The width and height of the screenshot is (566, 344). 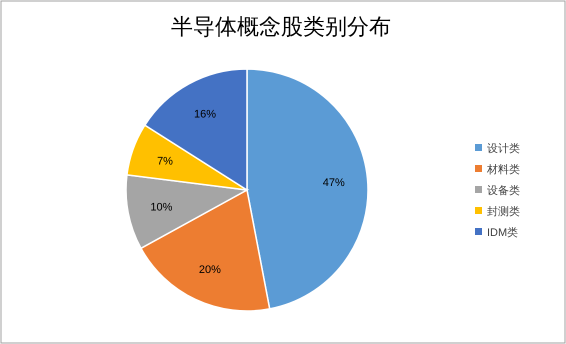 What do you see at coordinates (503, 169) in the screenshot?
I see `legend-label: 材料类` at bounding box center [503, 169].